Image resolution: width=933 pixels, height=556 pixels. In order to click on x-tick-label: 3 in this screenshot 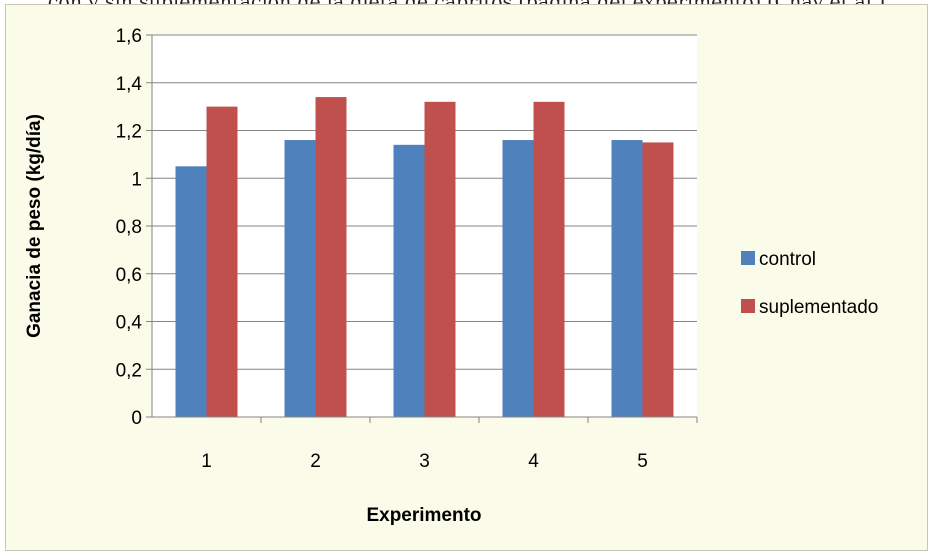, I will do `click(424, 461)`.